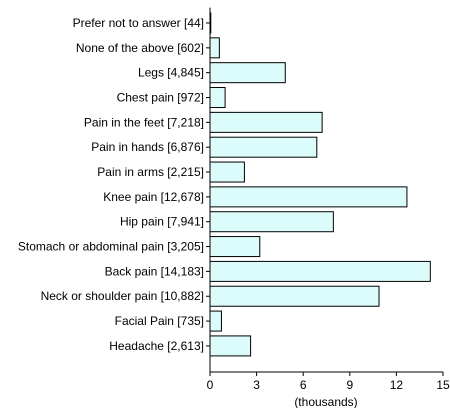 This screenshot has width=450, height=408. Describe the element at coordinates (156, 346) in the screenshot. I see `category-label: Headache [2,613]` at that location.